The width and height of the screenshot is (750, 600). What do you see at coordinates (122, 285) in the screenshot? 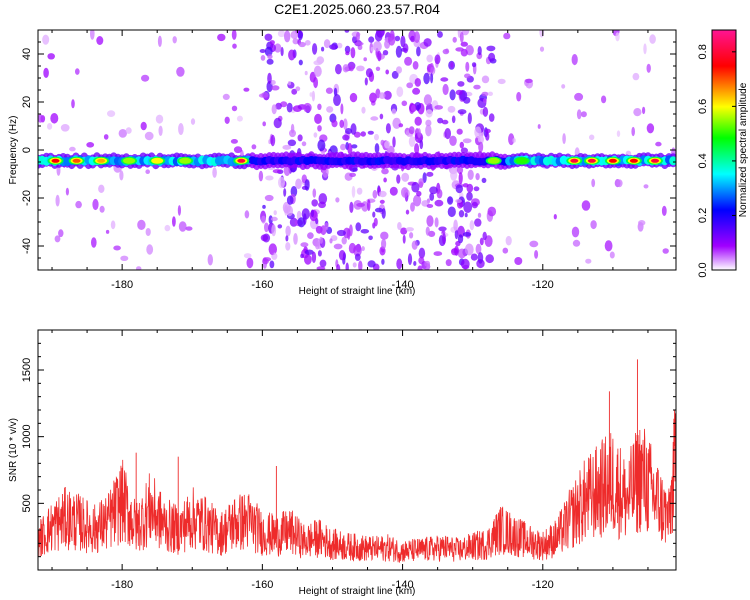
I see `x-tick-label: -180` at bounding box center [122, 285].